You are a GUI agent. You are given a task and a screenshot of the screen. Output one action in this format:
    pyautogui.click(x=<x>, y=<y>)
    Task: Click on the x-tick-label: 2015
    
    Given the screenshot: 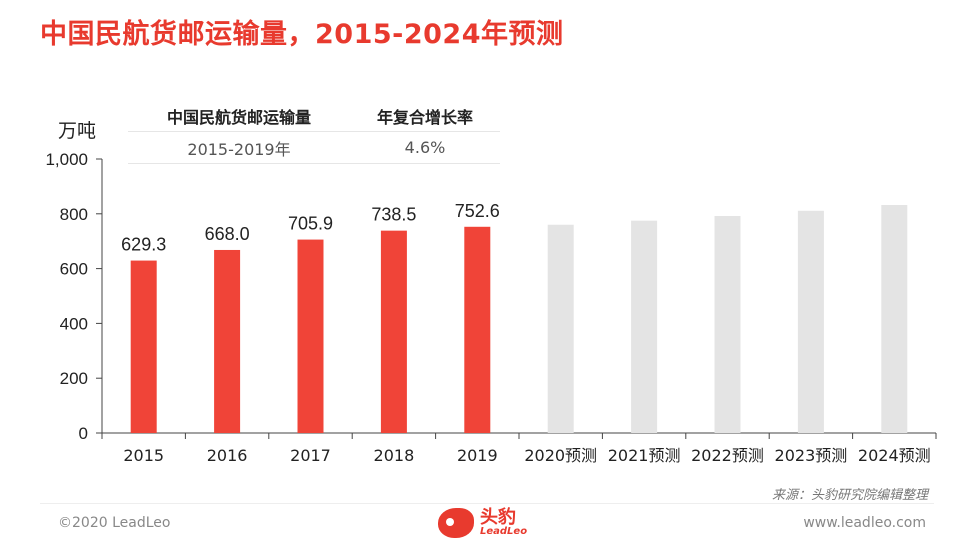 What is the action you would take?
    pyautogui.click(x=143, y=455)
    